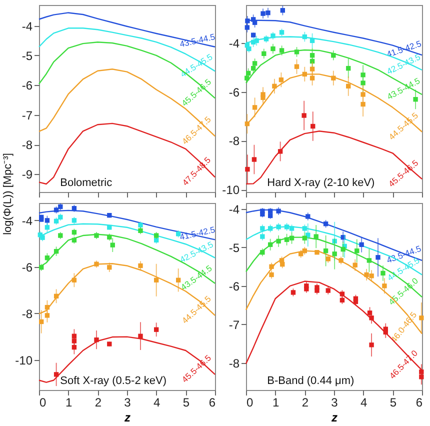 The image size is (430, 426). Describe the element at coordinates (86, 183) in the screenshot. I see `annotation: Bolometric` at that location.